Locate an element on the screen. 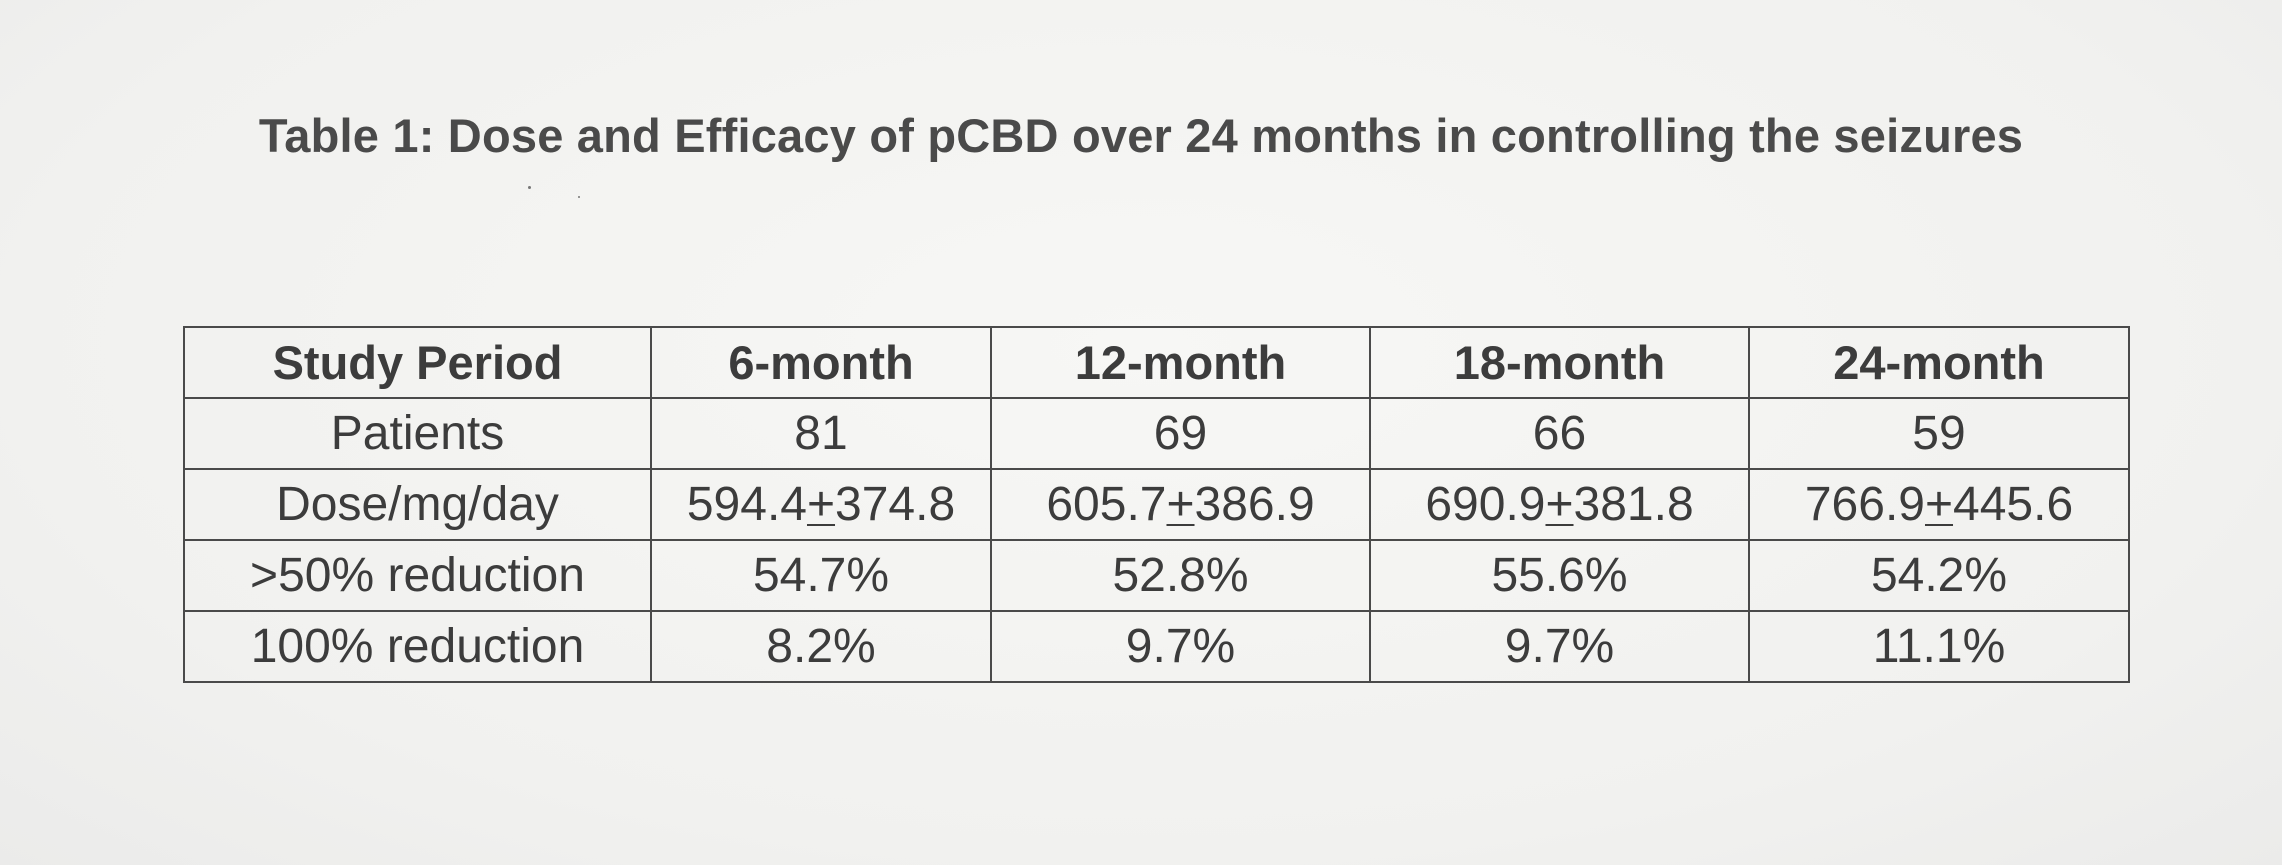 This screenshot has width=2282, height=865. cell-100-reduction-24-month: 11.1% is located at coordinates (1939, 646).